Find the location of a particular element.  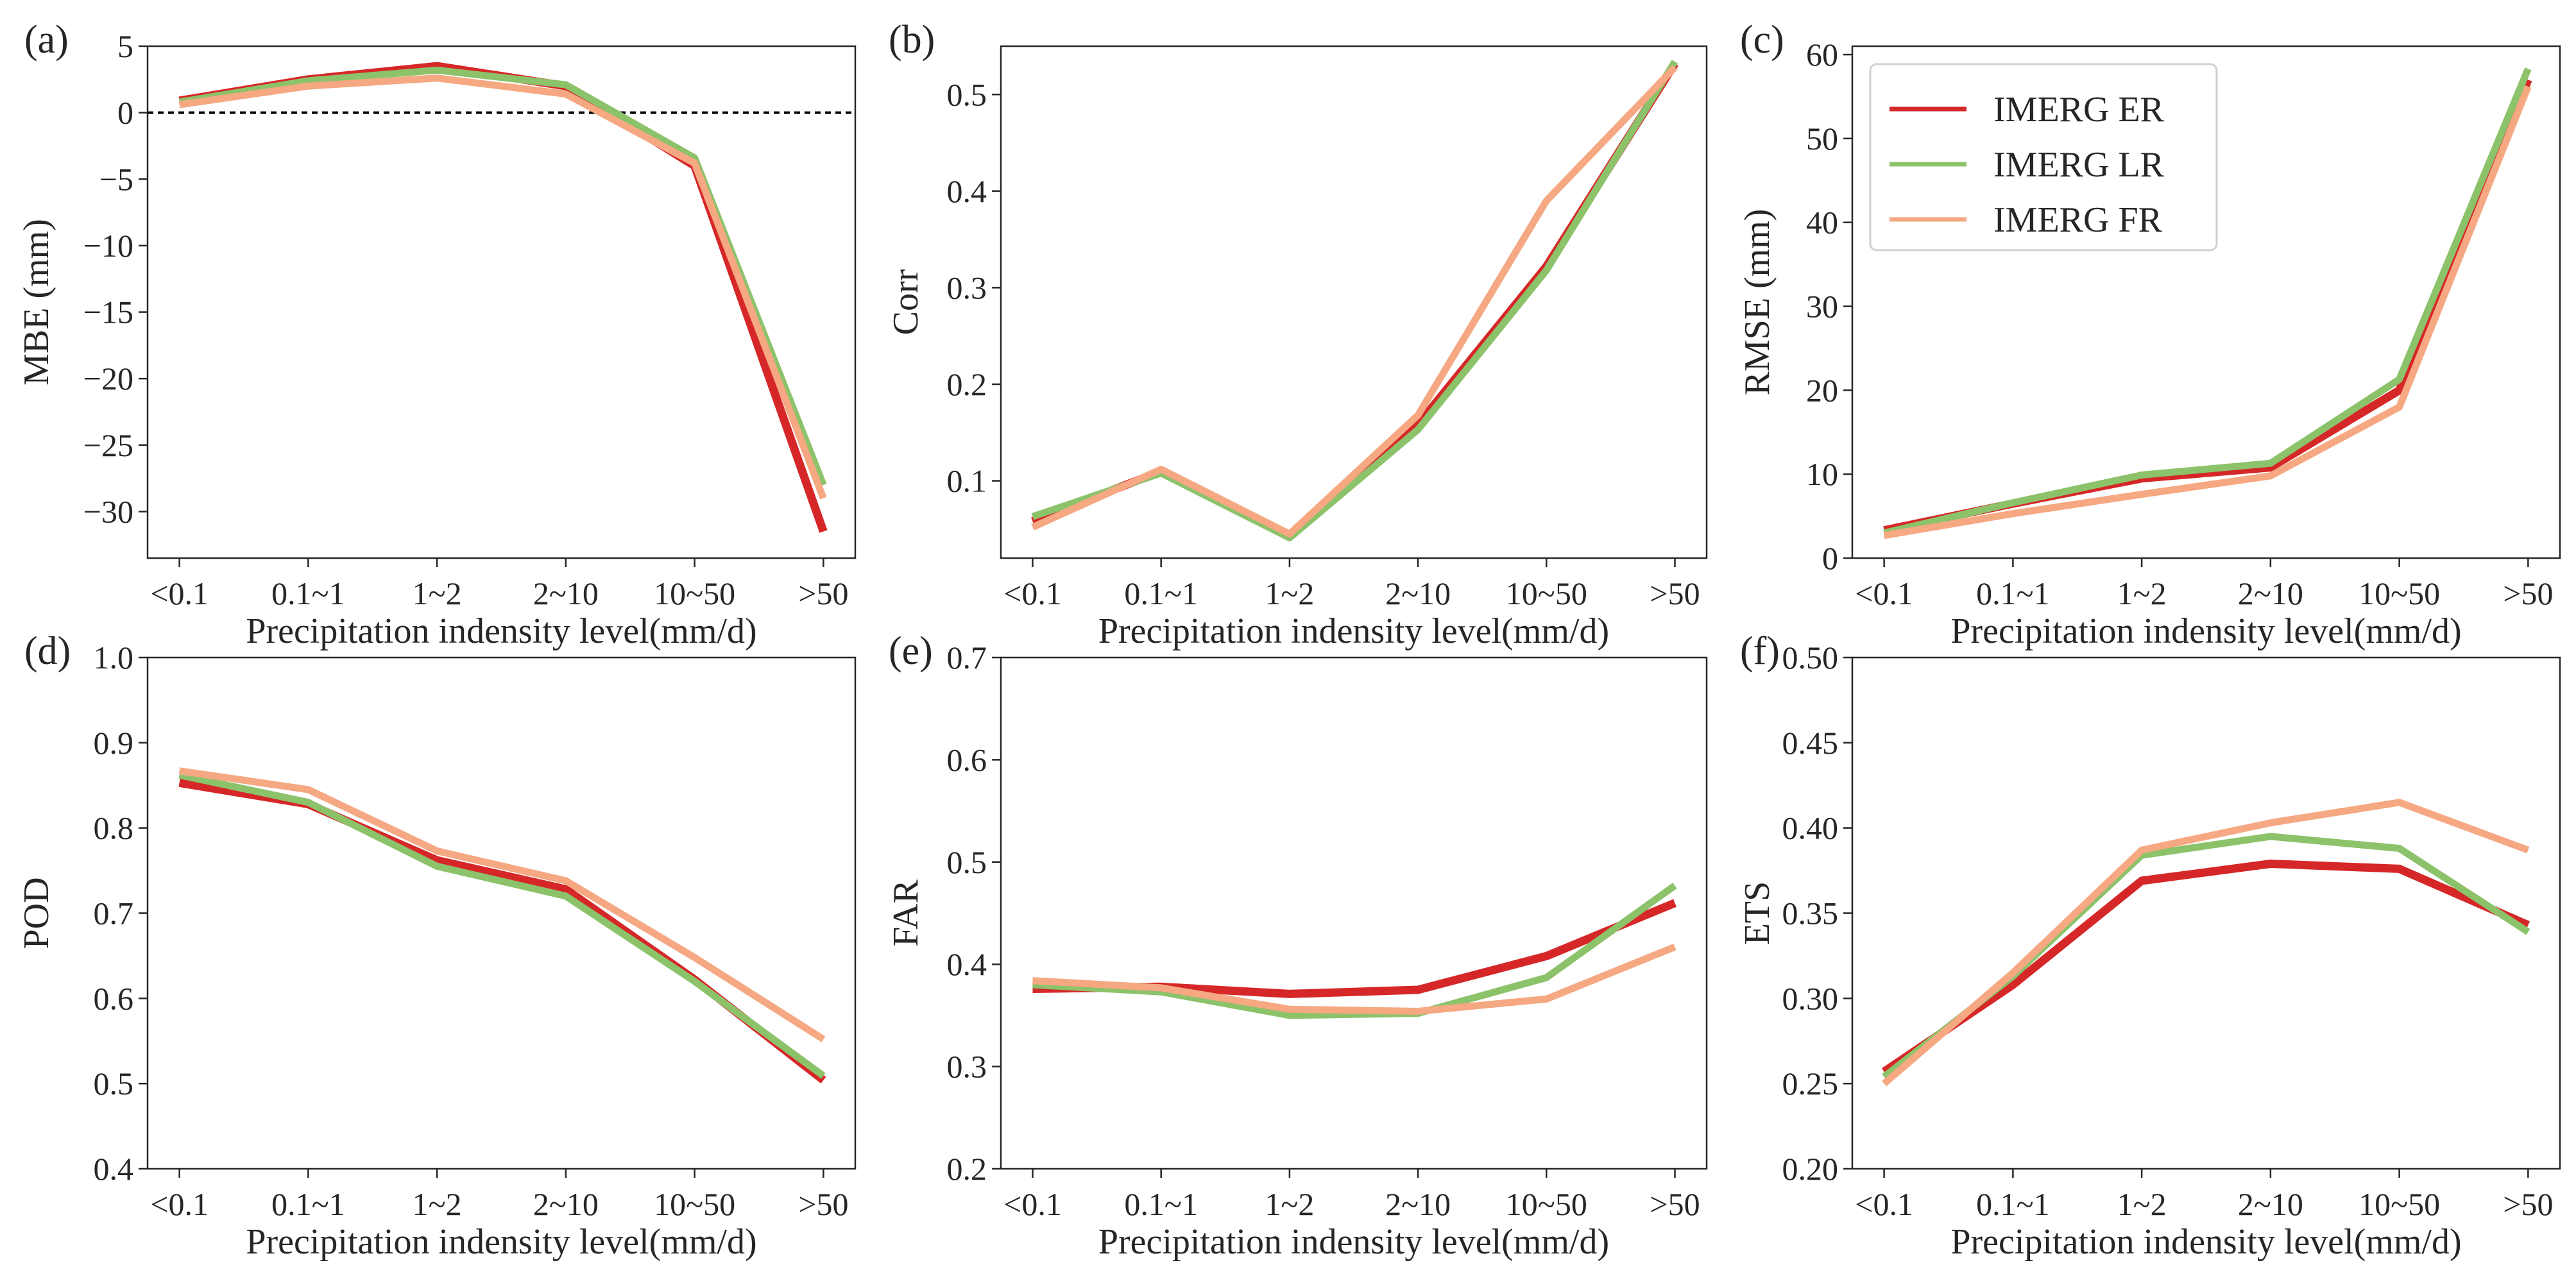

y-tick-label: −15 is located at coordinates (108, 312).